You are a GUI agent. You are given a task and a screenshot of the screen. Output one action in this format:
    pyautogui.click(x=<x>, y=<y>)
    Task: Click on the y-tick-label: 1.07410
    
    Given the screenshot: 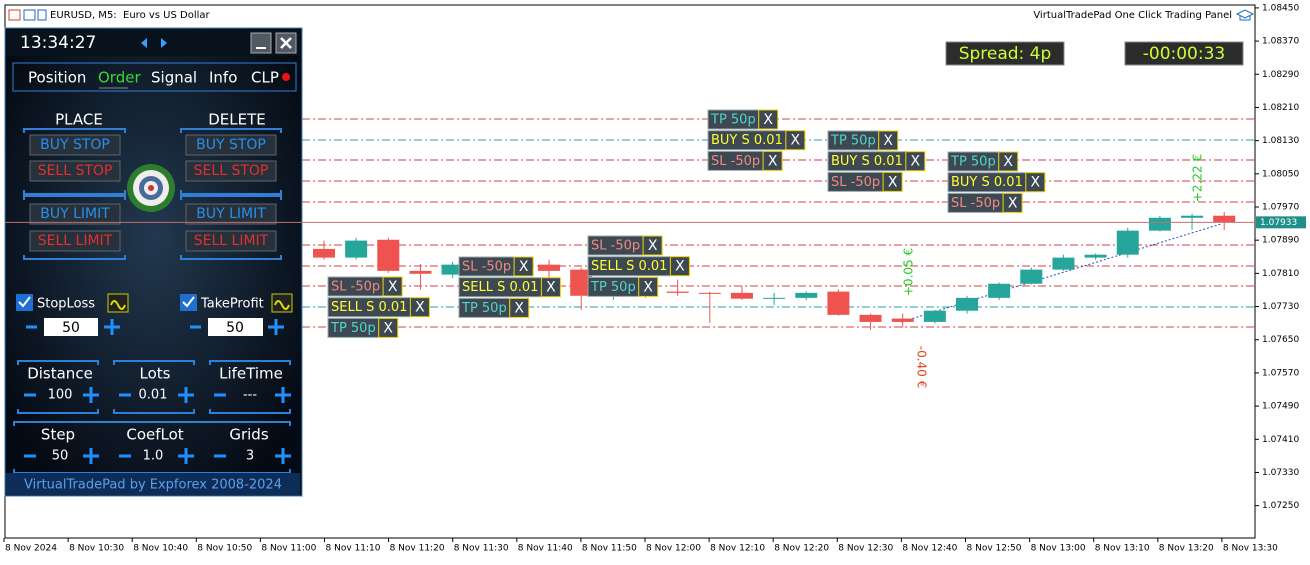 What is the action you would take?
    pyautogui.click(x=1280, y=440)
    